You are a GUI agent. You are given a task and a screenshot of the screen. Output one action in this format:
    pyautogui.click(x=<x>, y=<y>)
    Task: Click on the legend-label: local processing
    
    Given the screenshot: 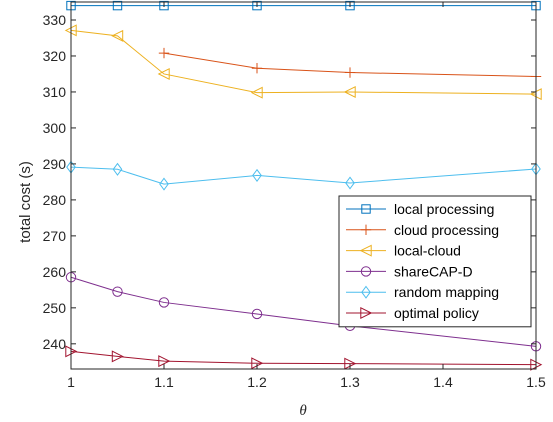 What is the action you would take?
    pyautogui.click(x=444, y=209)
    